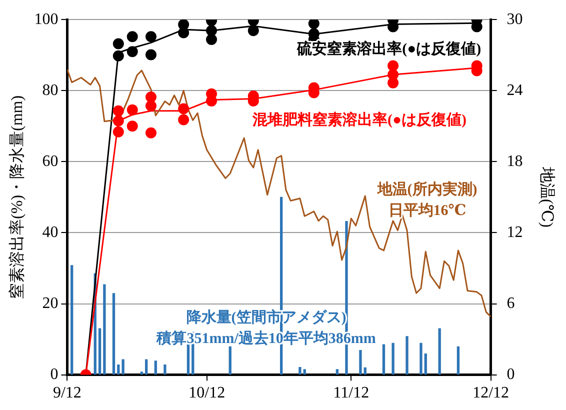 The image size is (566, 410). What do you see at coordinates (491, 393) in the screenshot?
I see `x-tick-label: 12/12` at bounding box center [491, 393].